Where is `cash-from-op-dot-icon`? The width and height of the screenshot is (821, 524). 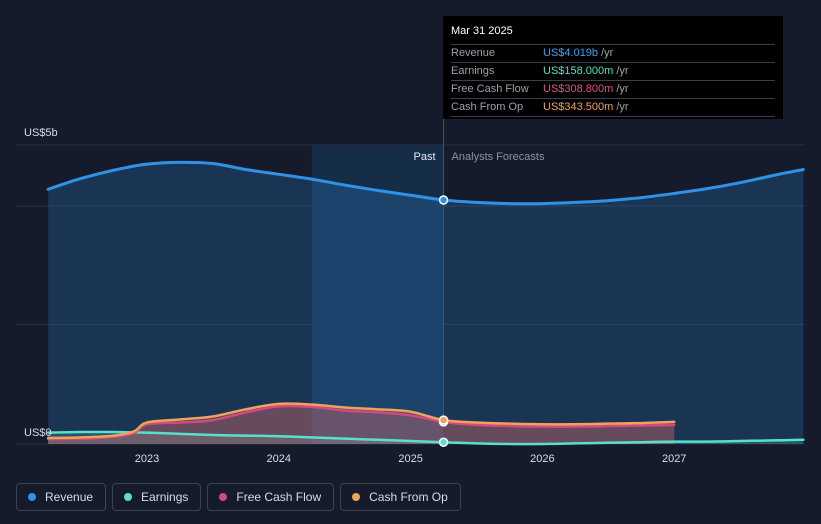 cash-from-op-dot-icon is located at coordinates (356, 497).